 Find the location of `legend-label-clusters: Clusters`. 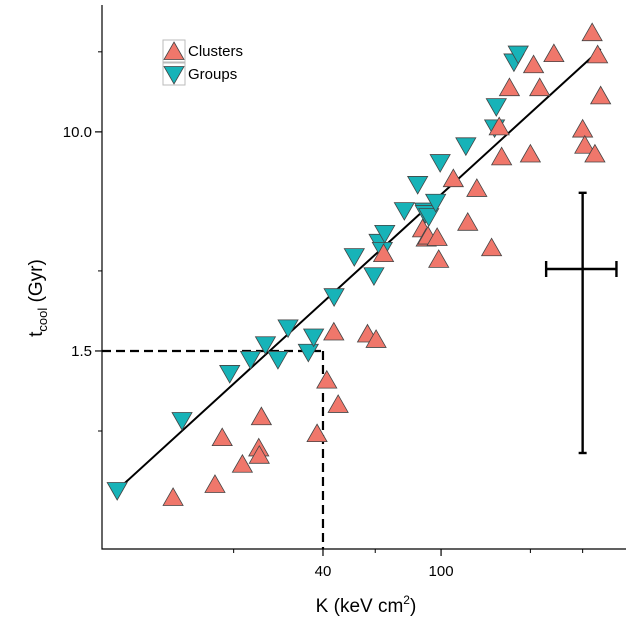

legend-label-clusters: Clusters is located at coordinates (215, 51).